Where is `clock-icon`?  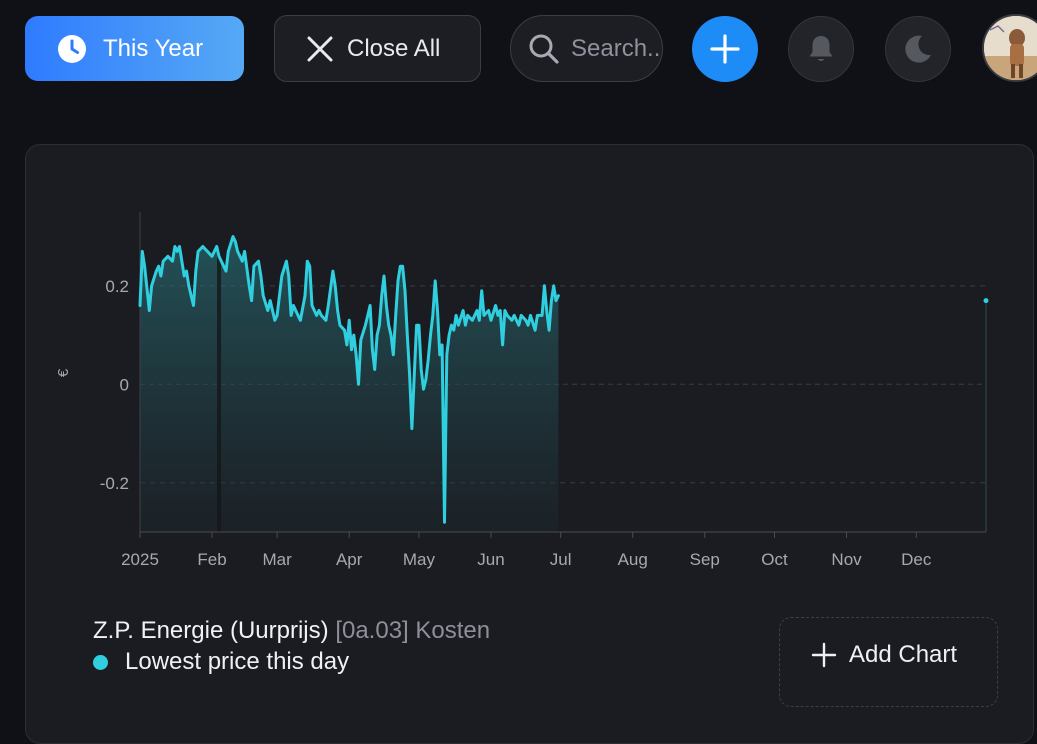
clock-icon is located at coordinates (72, 48).